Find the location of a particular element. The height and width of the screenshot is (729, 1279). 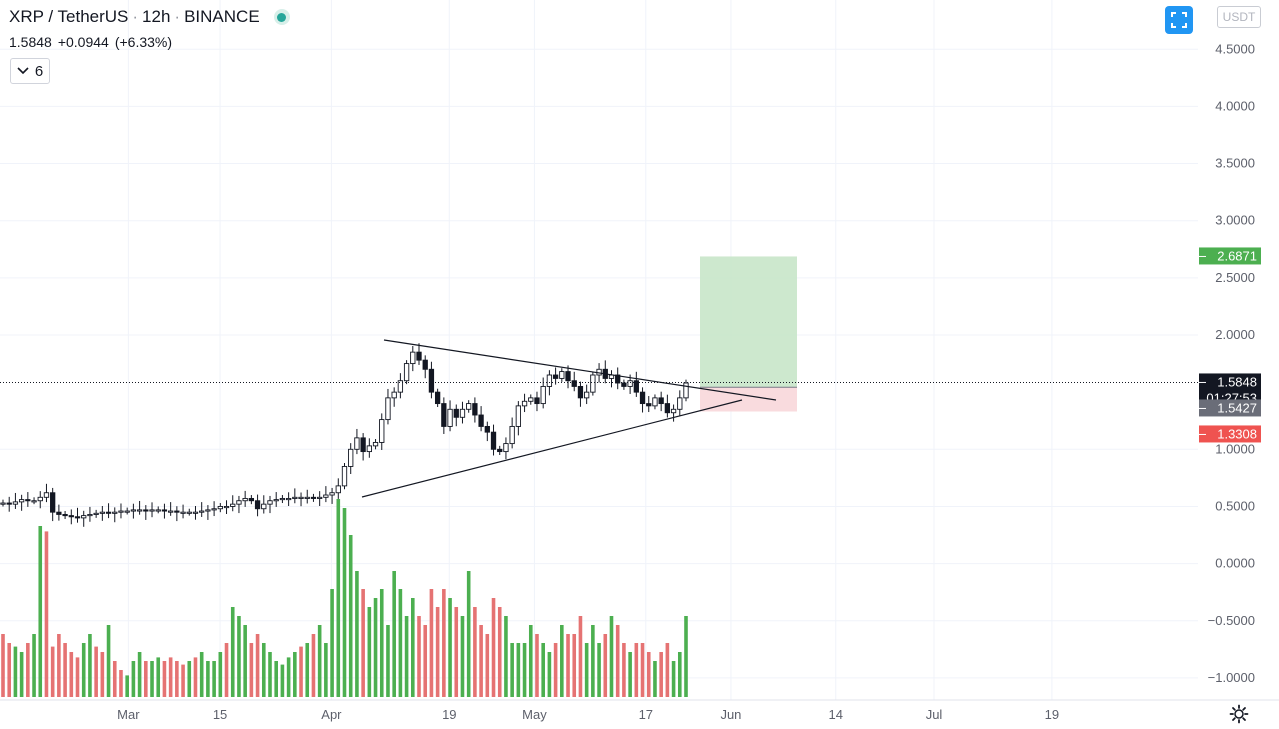

indicators-count: 6 is located at coordinates (39, 71).